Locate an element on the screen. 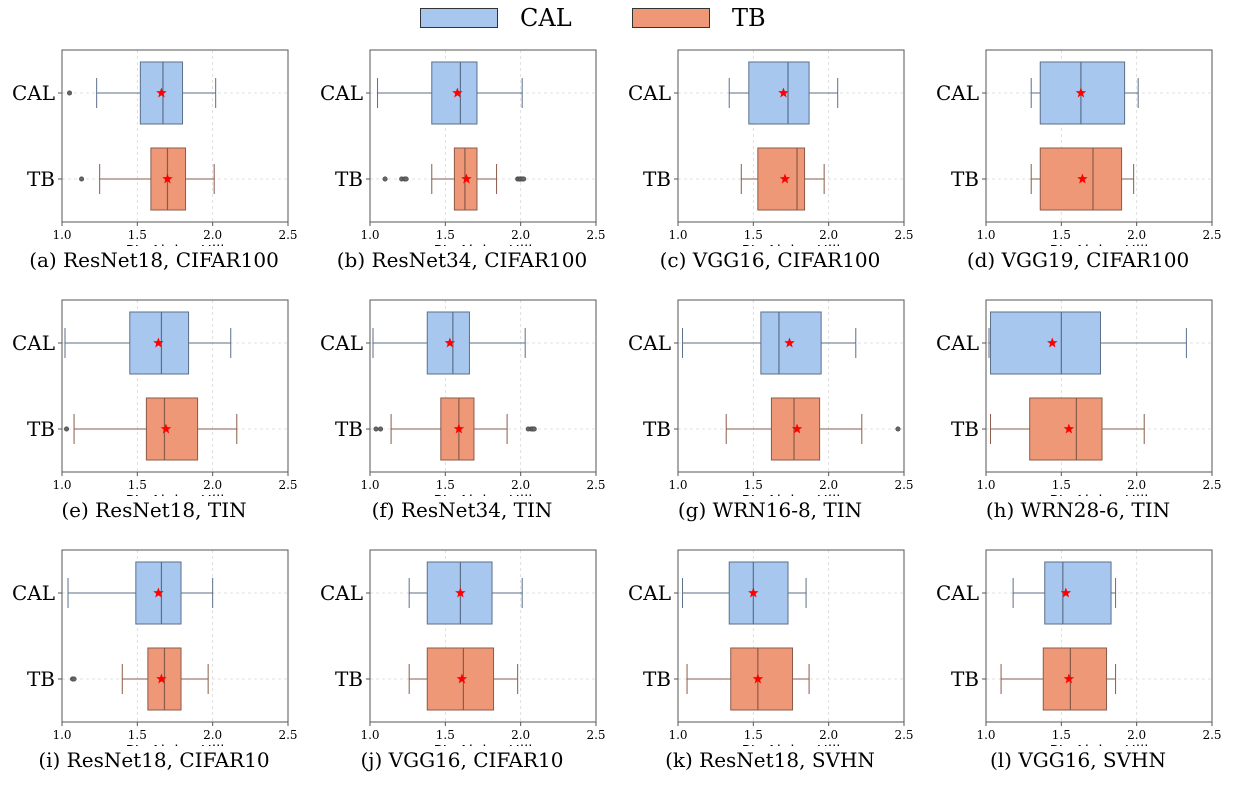 The width and height of the screenshot is (1234, 790). subplot-caption: (i) ResNet18, CIFAR10 is located at coordinates (154, 760).